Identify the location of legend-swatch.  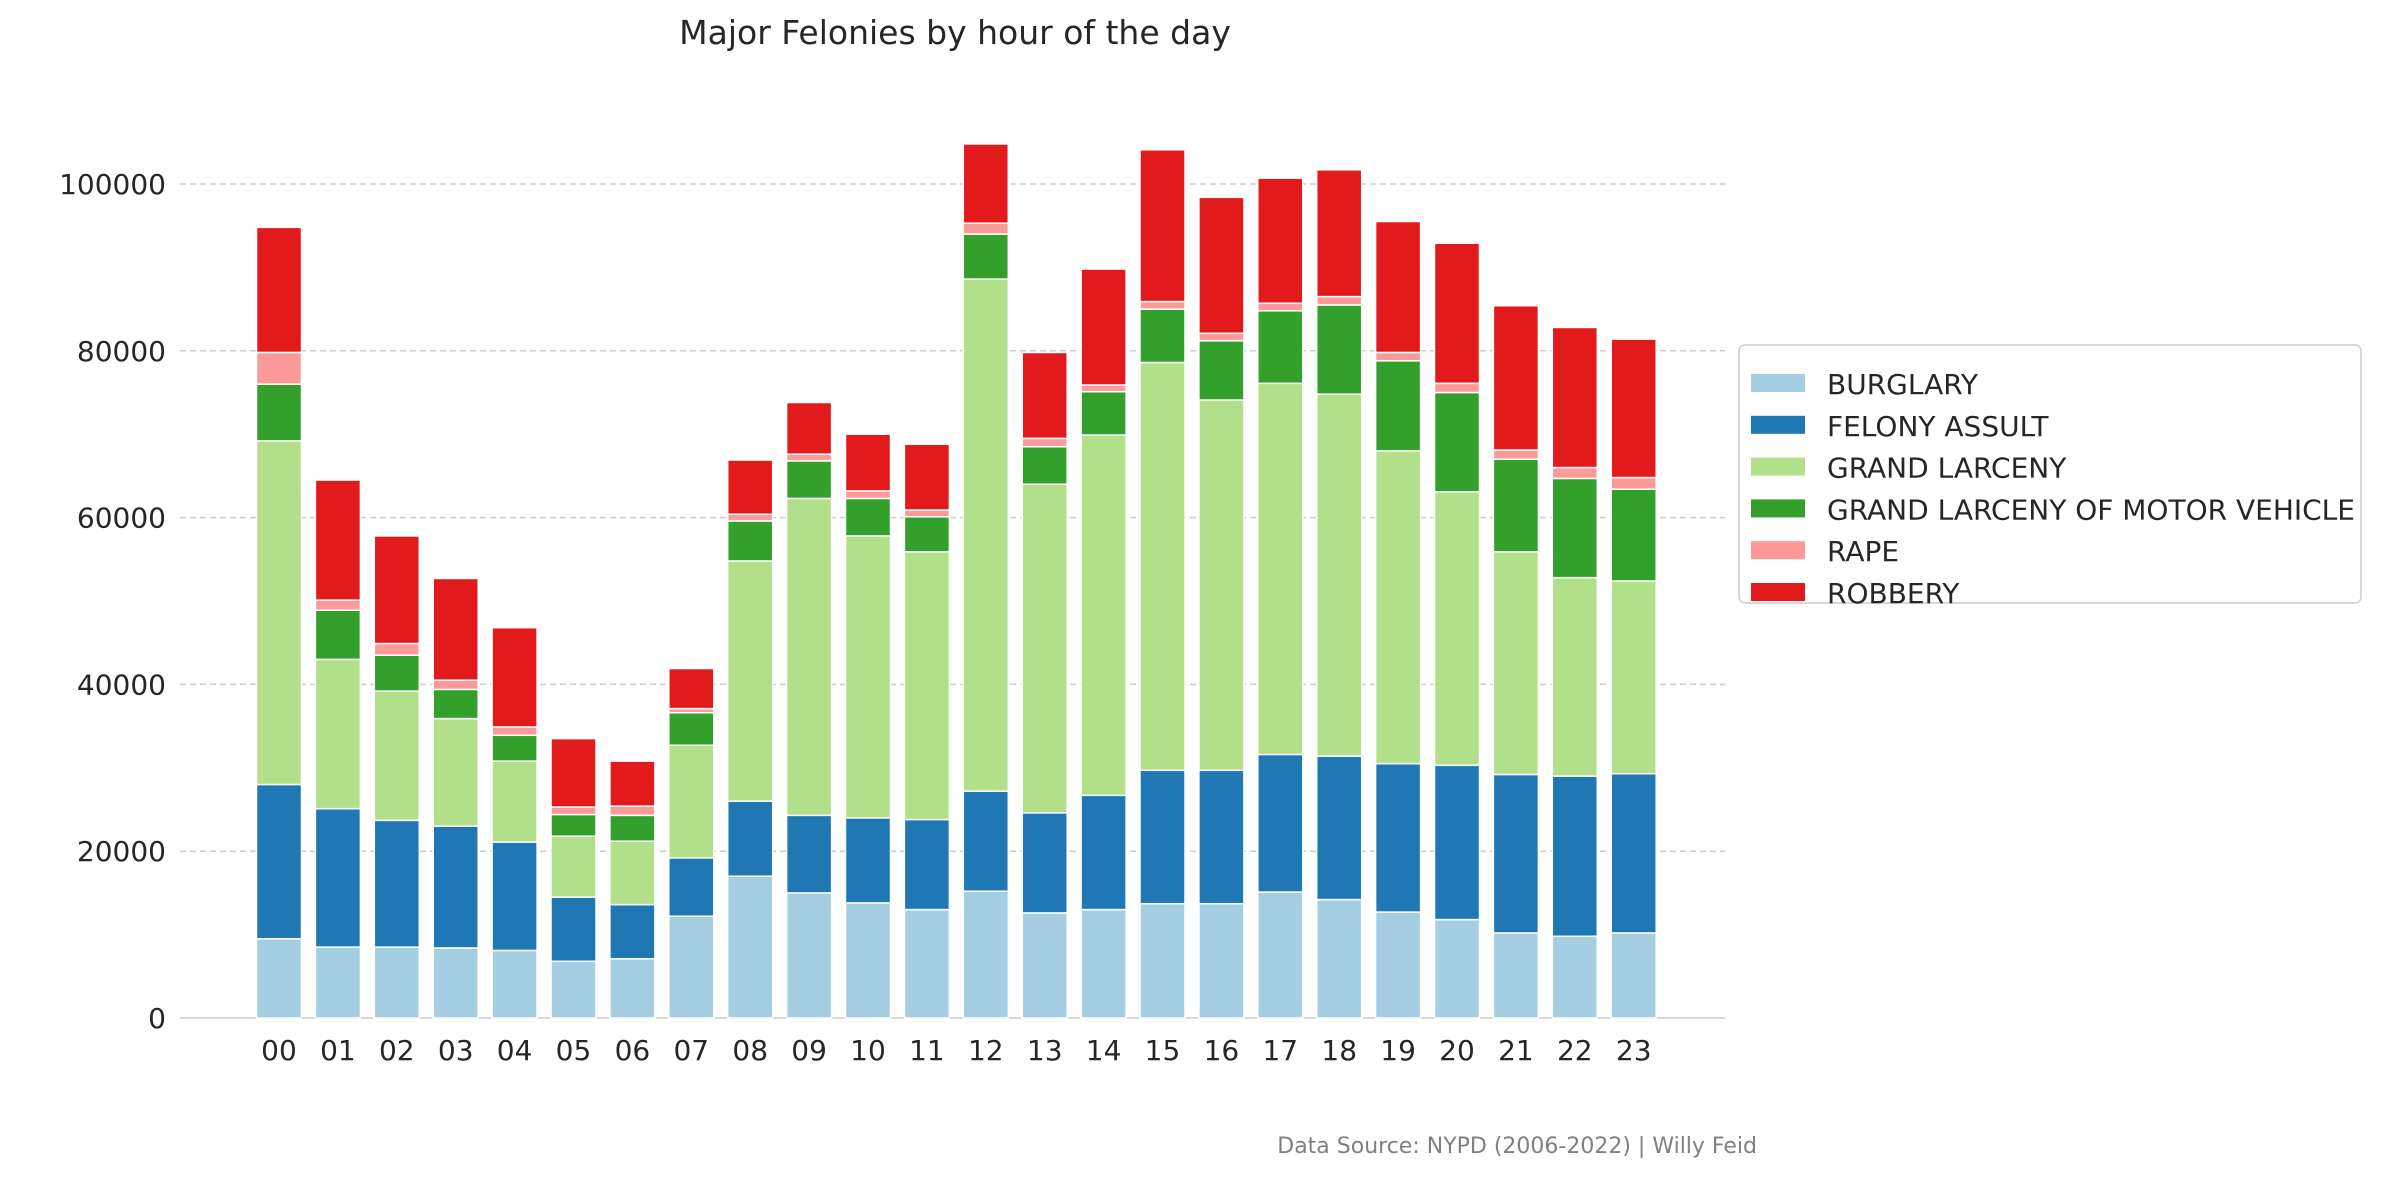
(1778, 550).